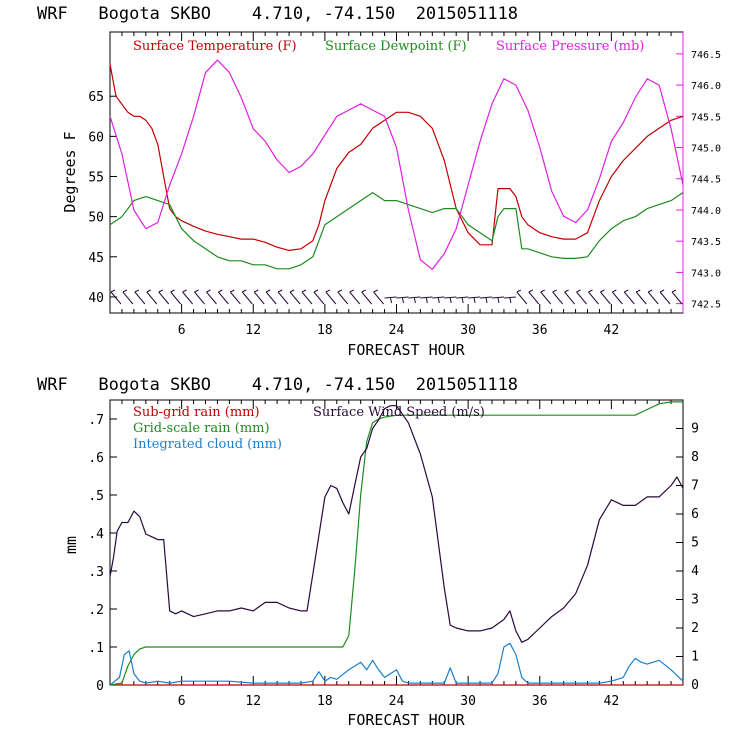 The width and height of the screenshot is (740, 740). What do you see at coordinates (695, 571) in the screenshot?
I see `y2-tick-label: 4` at bounding box center [695, 571].